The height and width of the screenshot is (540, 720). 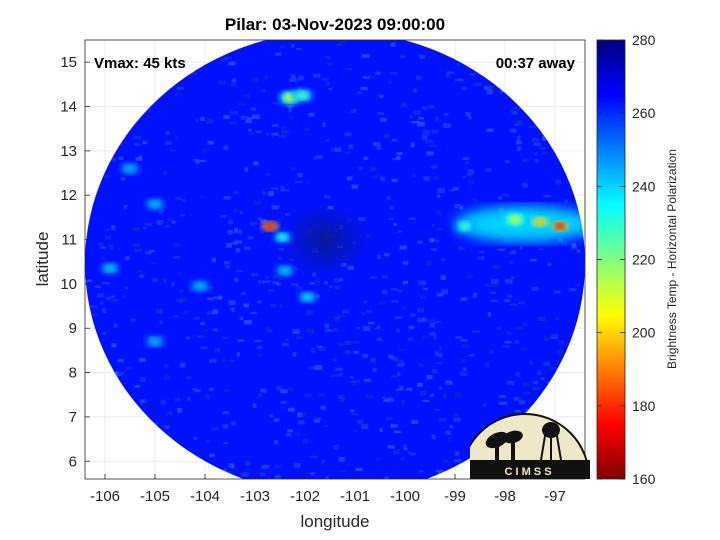 I want to click on convective-cell, so click(x=110, y=268).